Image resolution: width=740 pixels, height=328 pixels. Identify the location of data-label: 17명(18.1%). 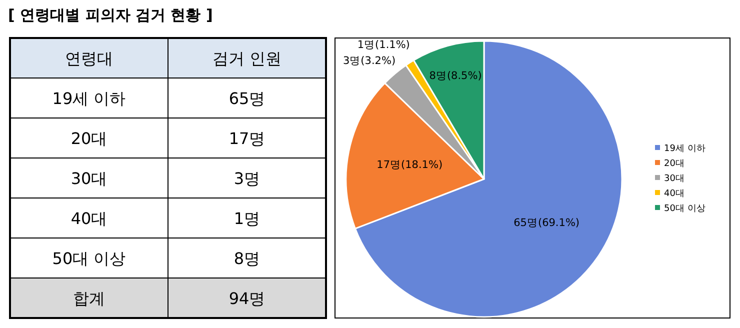
(409, 164).